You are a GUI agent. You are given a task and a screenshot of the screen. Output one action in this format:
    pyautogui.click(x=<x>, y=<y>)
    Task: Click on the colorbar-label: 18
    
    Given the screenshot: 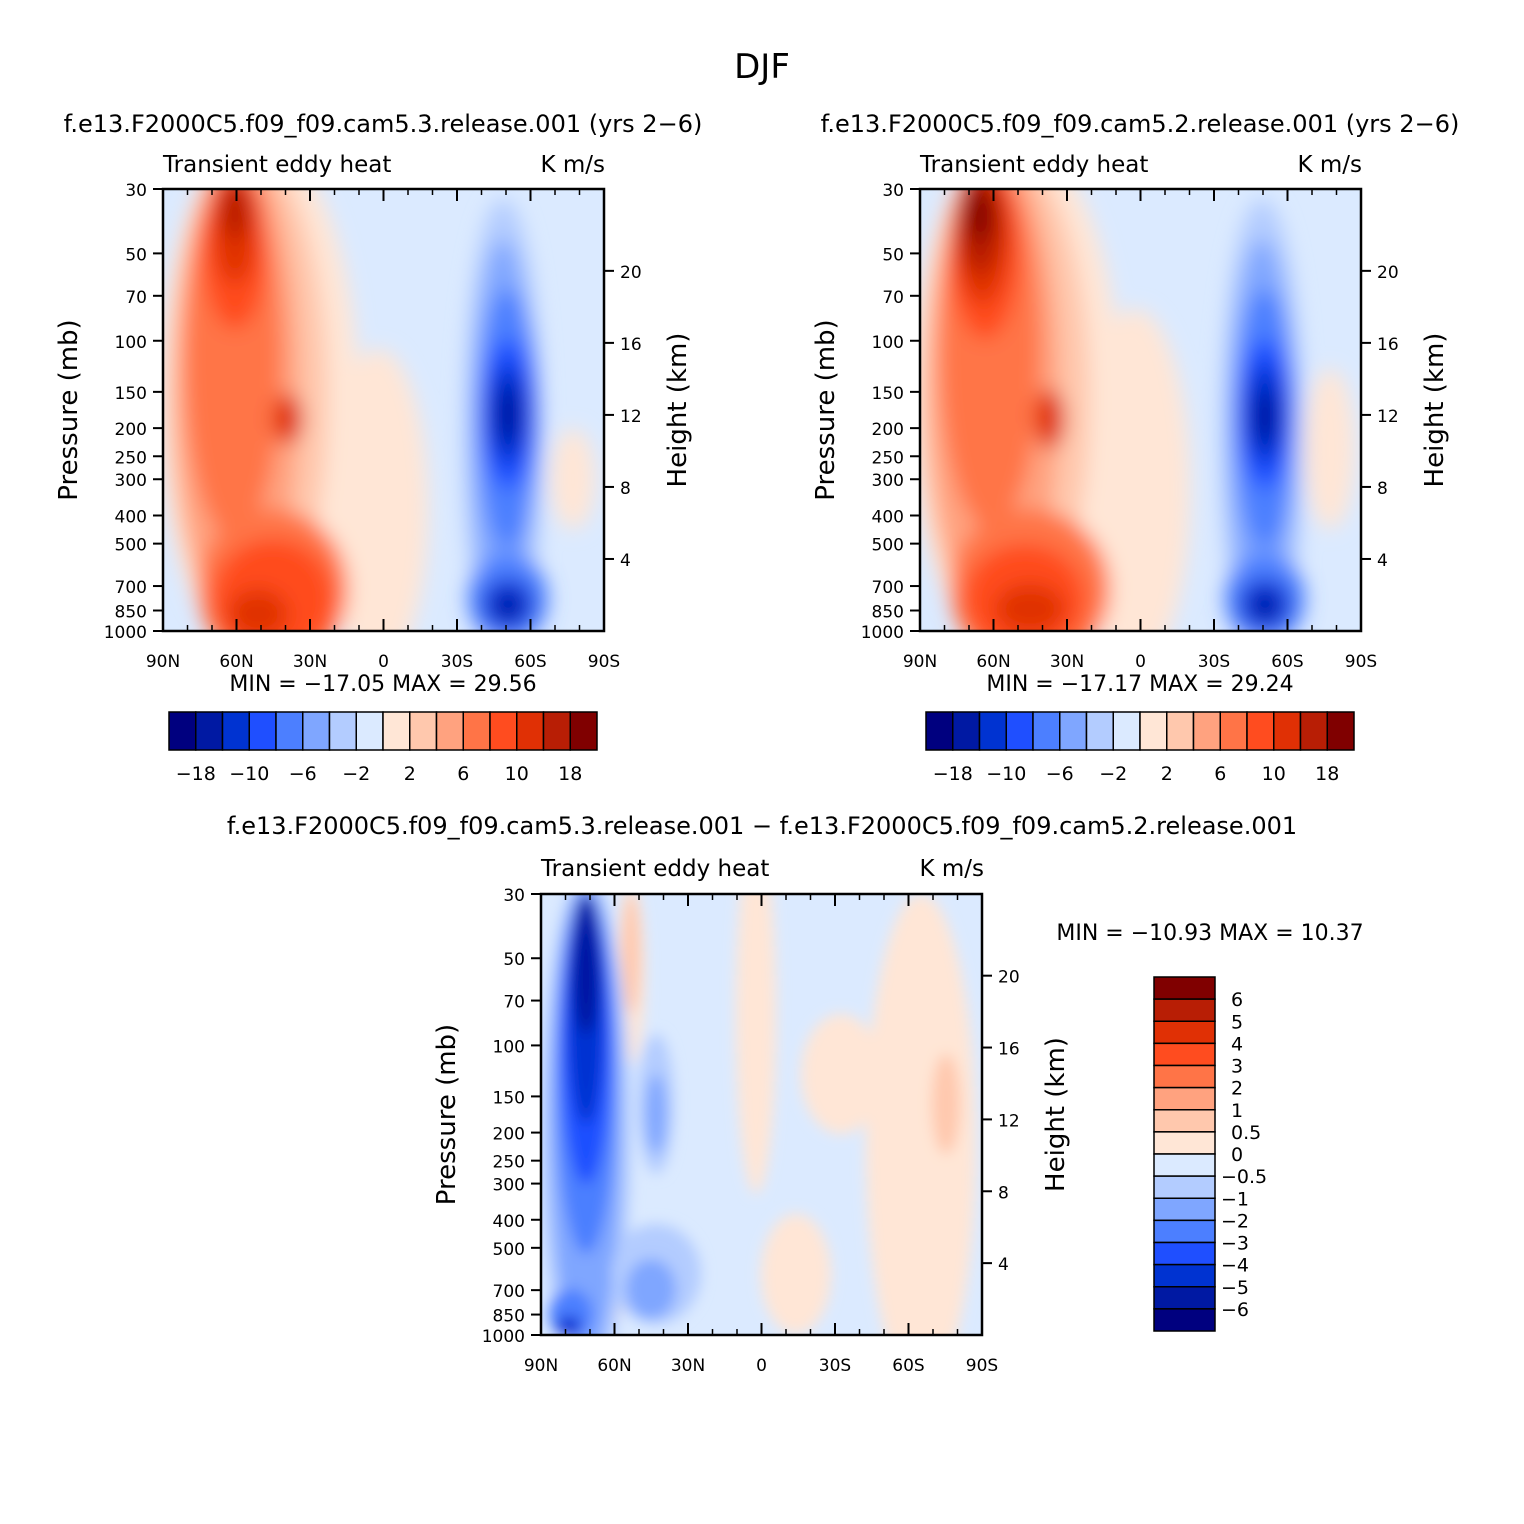 What is the action you would take?
    pyautogui.click(x=1327, y=774)
    